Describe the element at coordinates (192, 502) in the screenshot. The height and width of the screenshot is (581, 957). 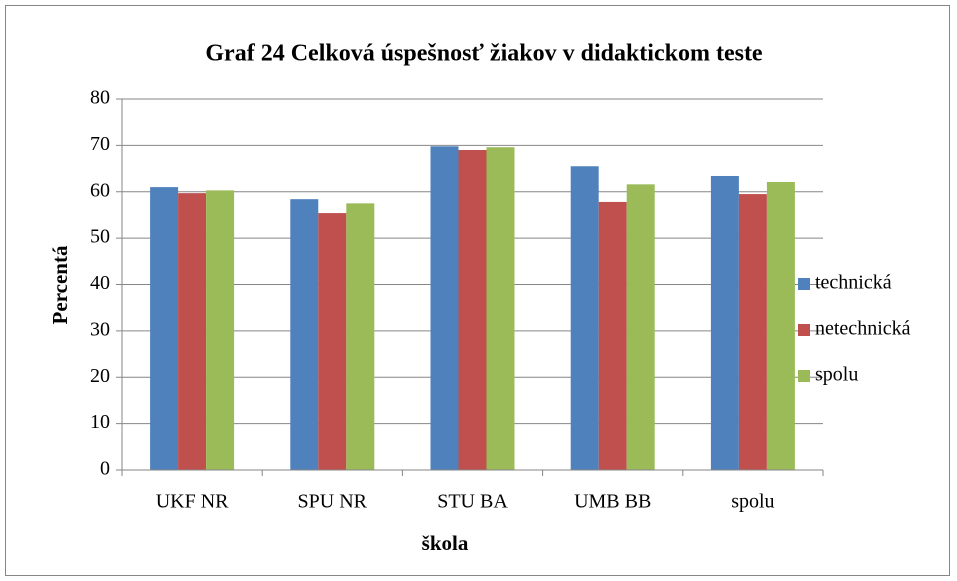
I see `x-tick-label: UKF NR` at that location.